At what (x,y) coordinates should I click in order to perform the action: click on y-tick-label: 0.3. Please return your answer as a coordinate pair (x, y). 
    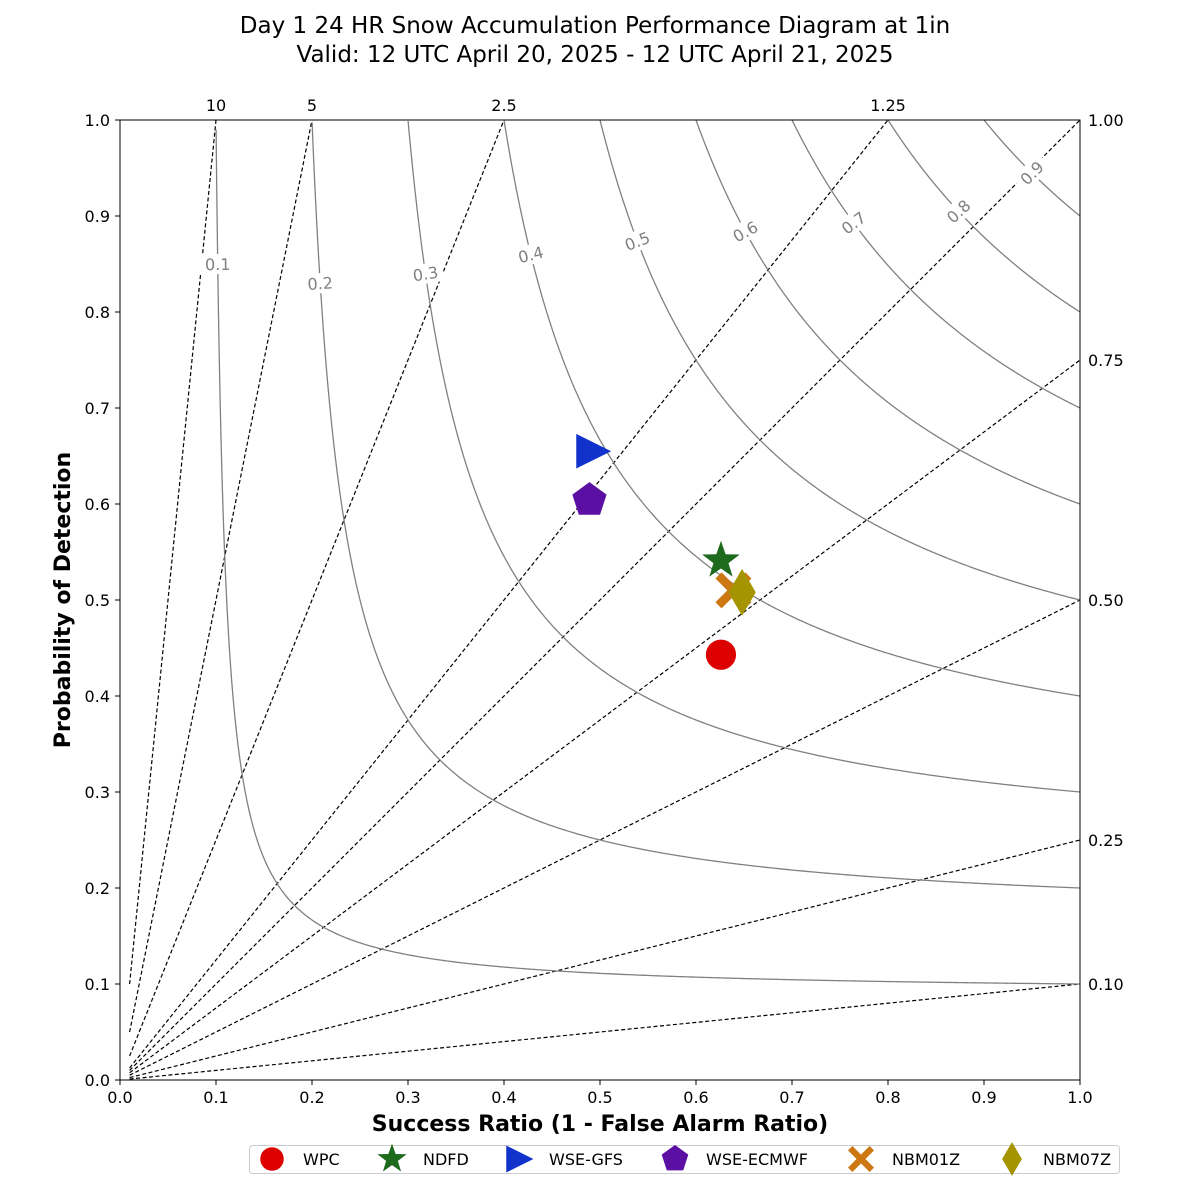
    Looking at the image, I should click on (97, 792).